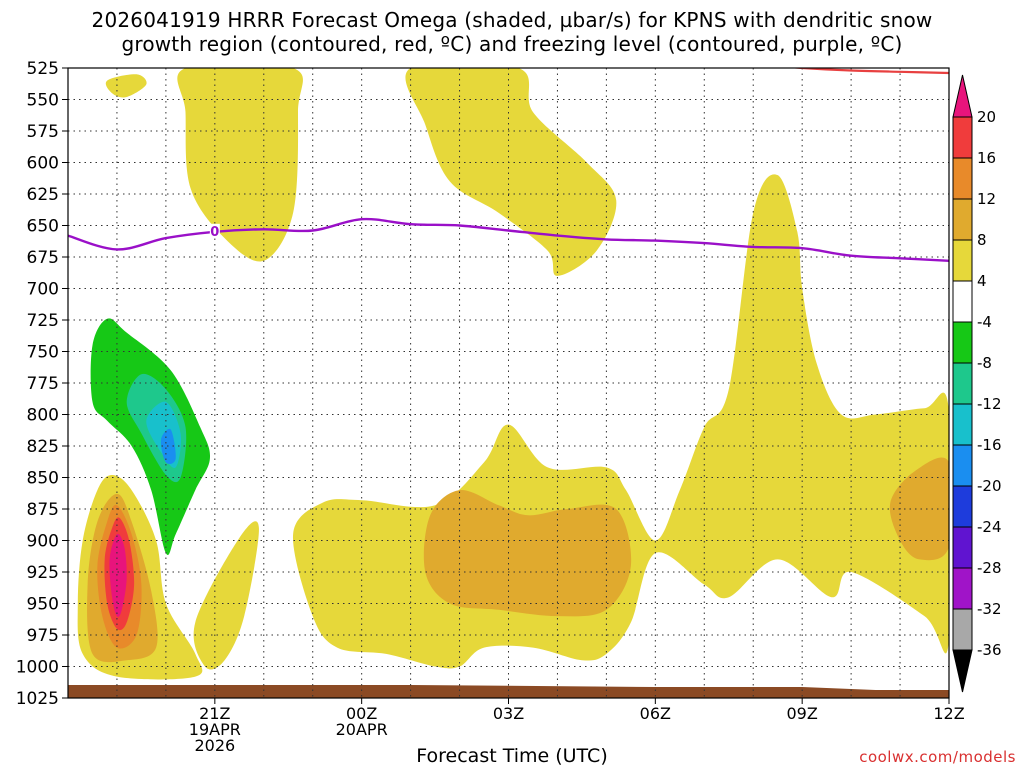 This screenshot has width=1024, height=768. I want to click on y-tick-label-925: 925, so click(43, 573).